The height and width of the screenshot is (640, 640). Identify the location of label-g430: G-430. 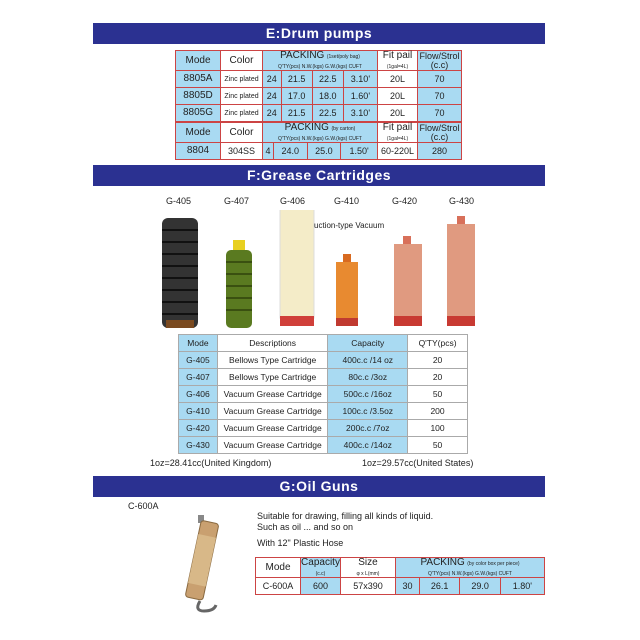
(462, 201).